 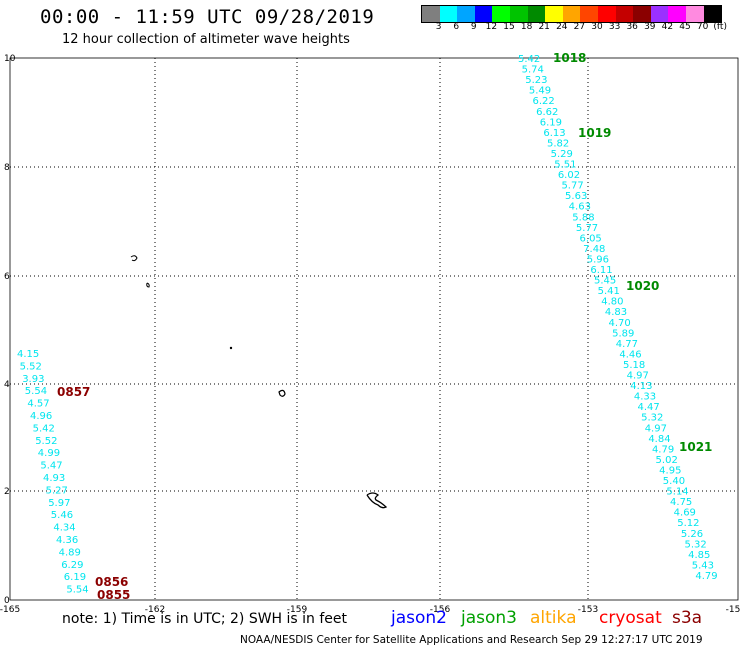 What do you see at coordinates (111, 582) in the screenshot?
I see `time-label: 0856` at bounding box center [111, 582].